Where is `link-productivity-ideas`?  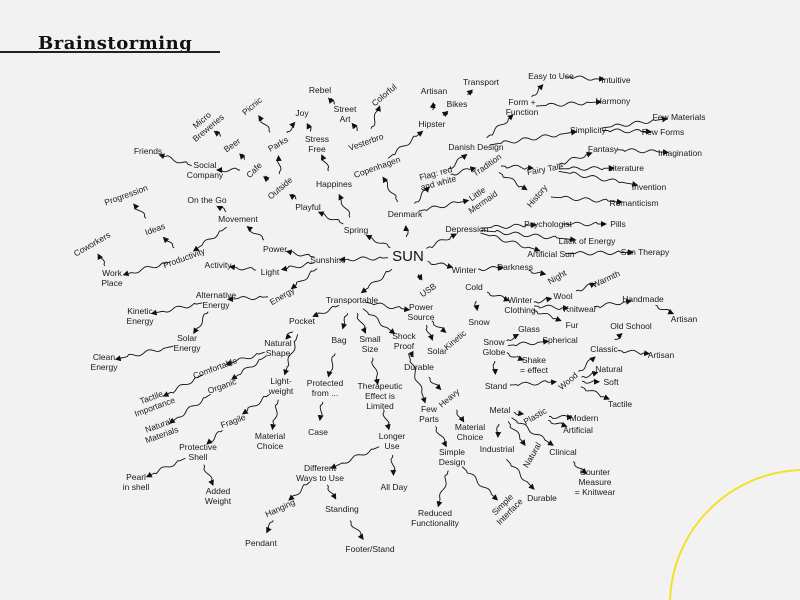
link-productivity-ideas is located at coordinates (168, 242).